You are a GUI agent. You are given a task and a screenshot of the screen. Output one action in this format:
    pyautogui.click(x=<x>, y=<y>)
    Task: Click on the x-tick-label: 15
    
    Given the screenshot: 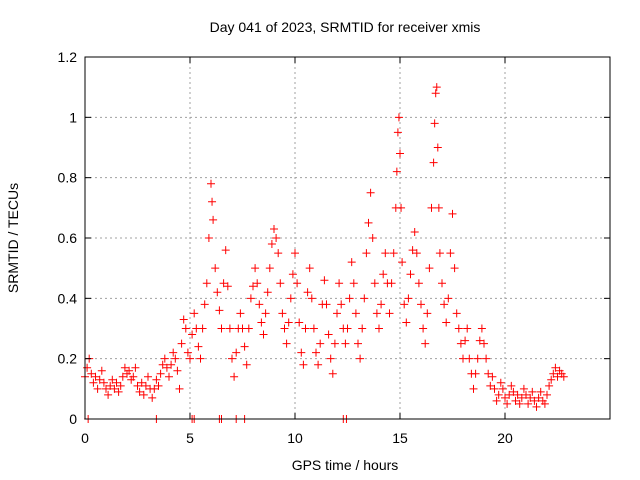 What is the action you would take?
    pyautogui.click(x=400, y=438)
    